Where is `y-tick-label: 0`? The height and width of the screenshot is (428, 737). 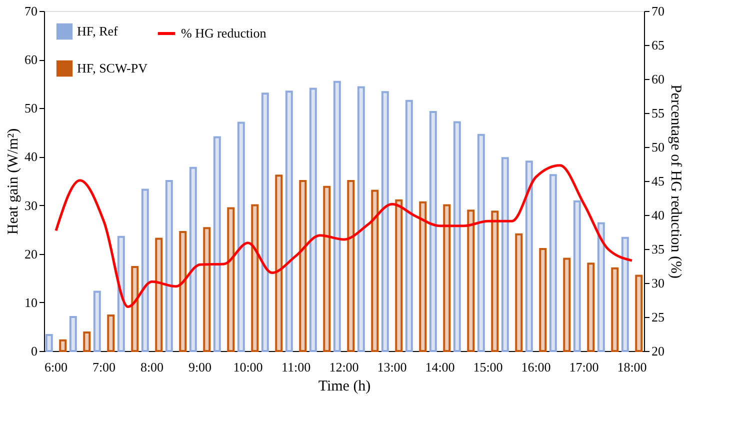 y-tick-label: 0 is located at coordinates (34, 351).